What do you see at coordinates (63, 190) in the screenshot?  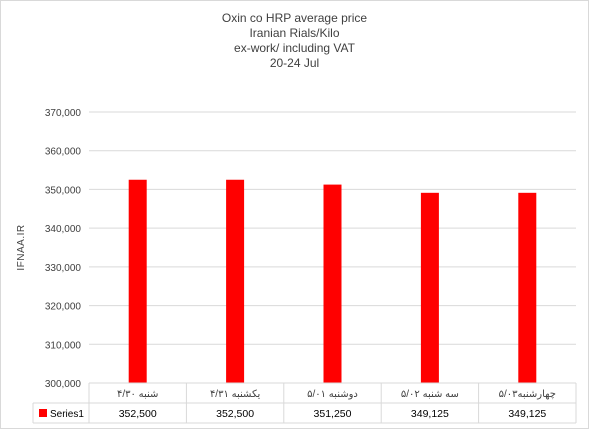 I see `y-tick-label: 350,000` at bounding box center [63, 190].